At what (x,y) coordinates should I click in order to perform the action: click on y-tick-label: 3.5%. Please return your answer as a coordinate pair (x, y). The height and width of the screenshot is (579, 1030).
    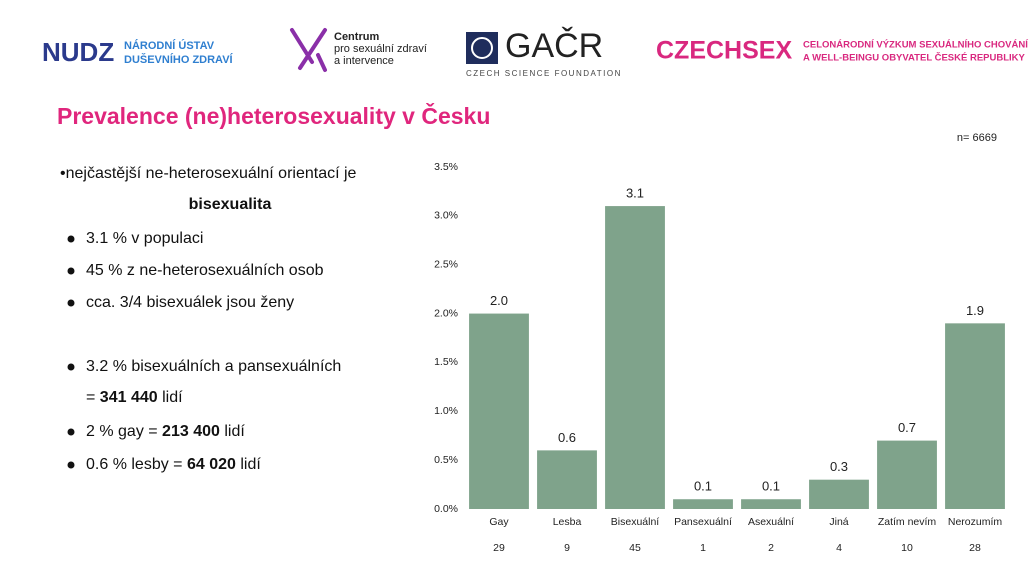
    Looking at the image, I should click on (446, 167).